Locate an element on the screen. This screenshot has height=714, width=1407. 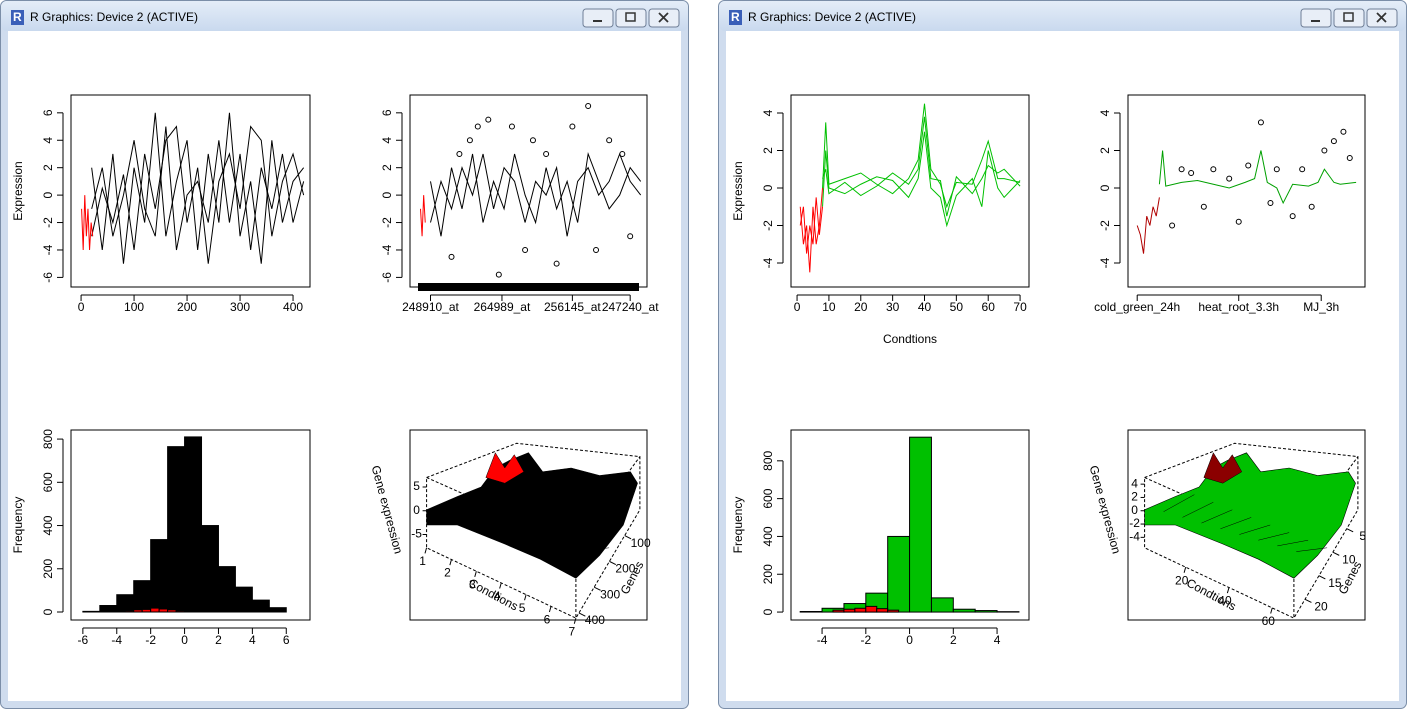
z-tick-label: 2 is located at coordinates (1134, 497).